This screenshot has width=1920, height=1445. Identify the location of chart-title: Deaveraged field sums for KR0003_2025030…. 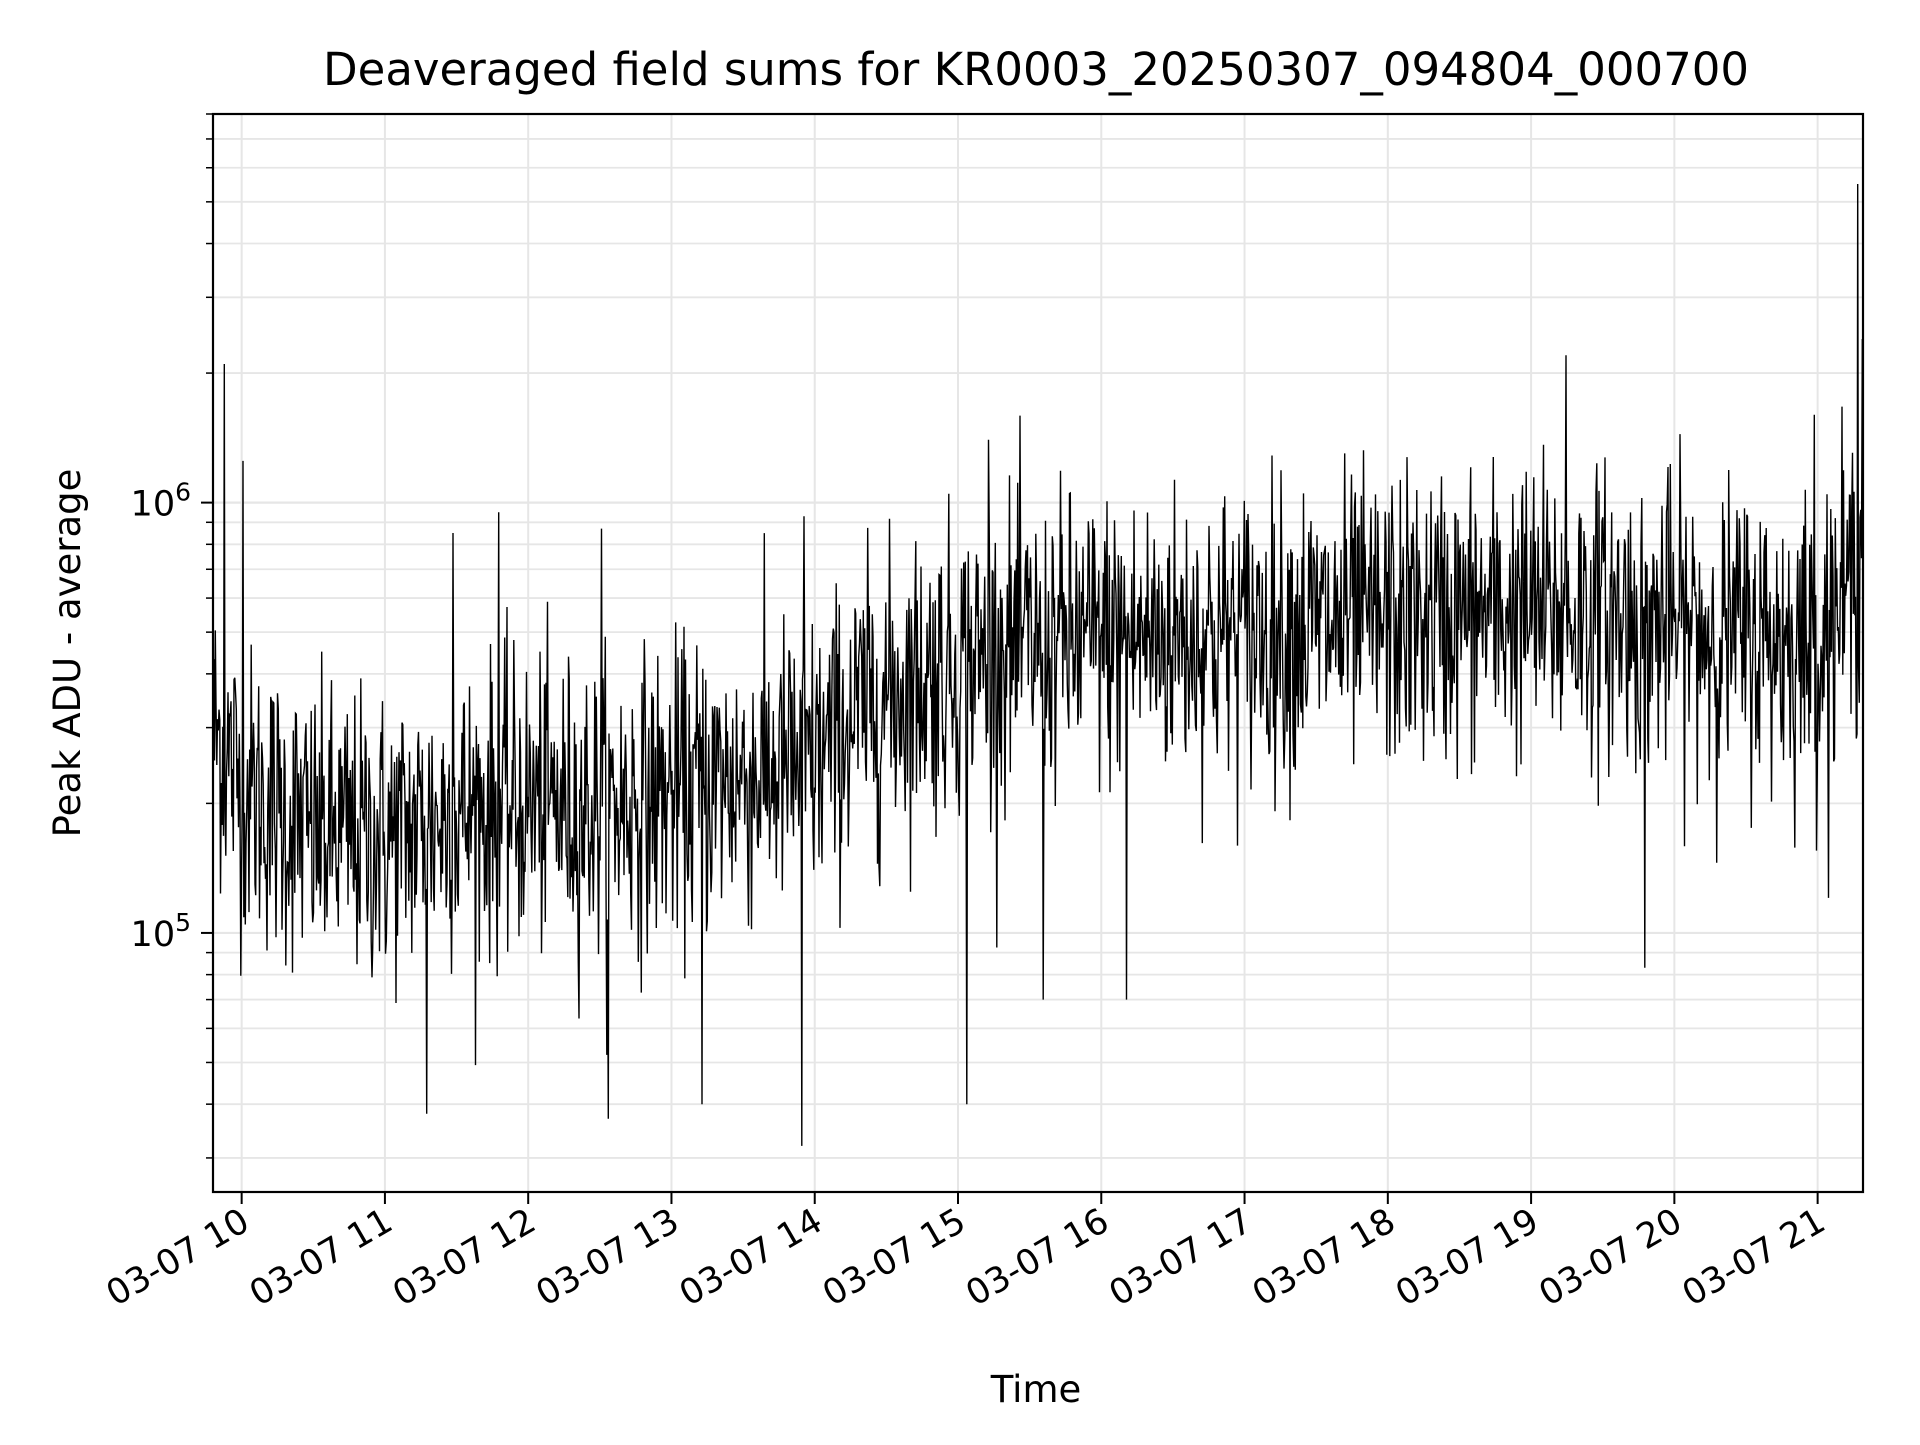
(1036, 69).